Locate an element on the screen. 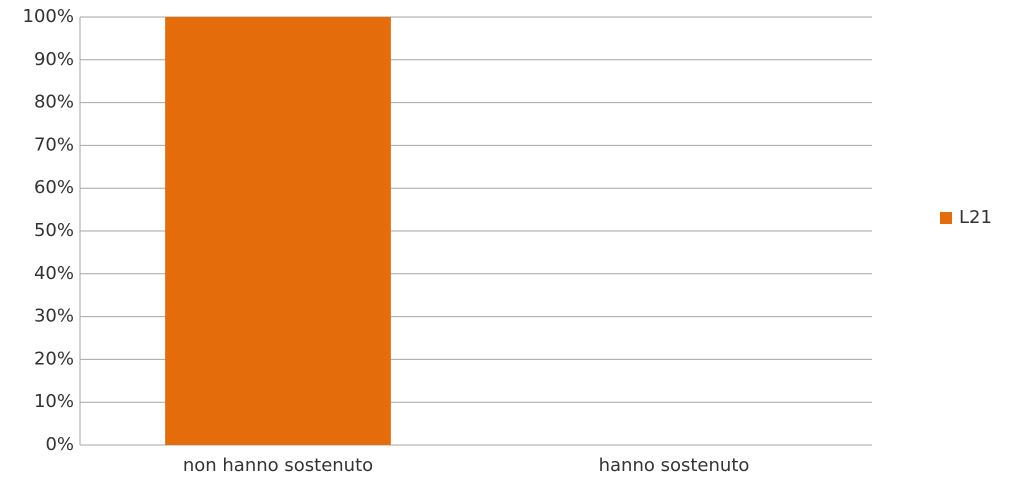 Image resolution: width=1013 pixels, height=479 pixels. y-tick-label: 100% is located at coordinates (48, 16).